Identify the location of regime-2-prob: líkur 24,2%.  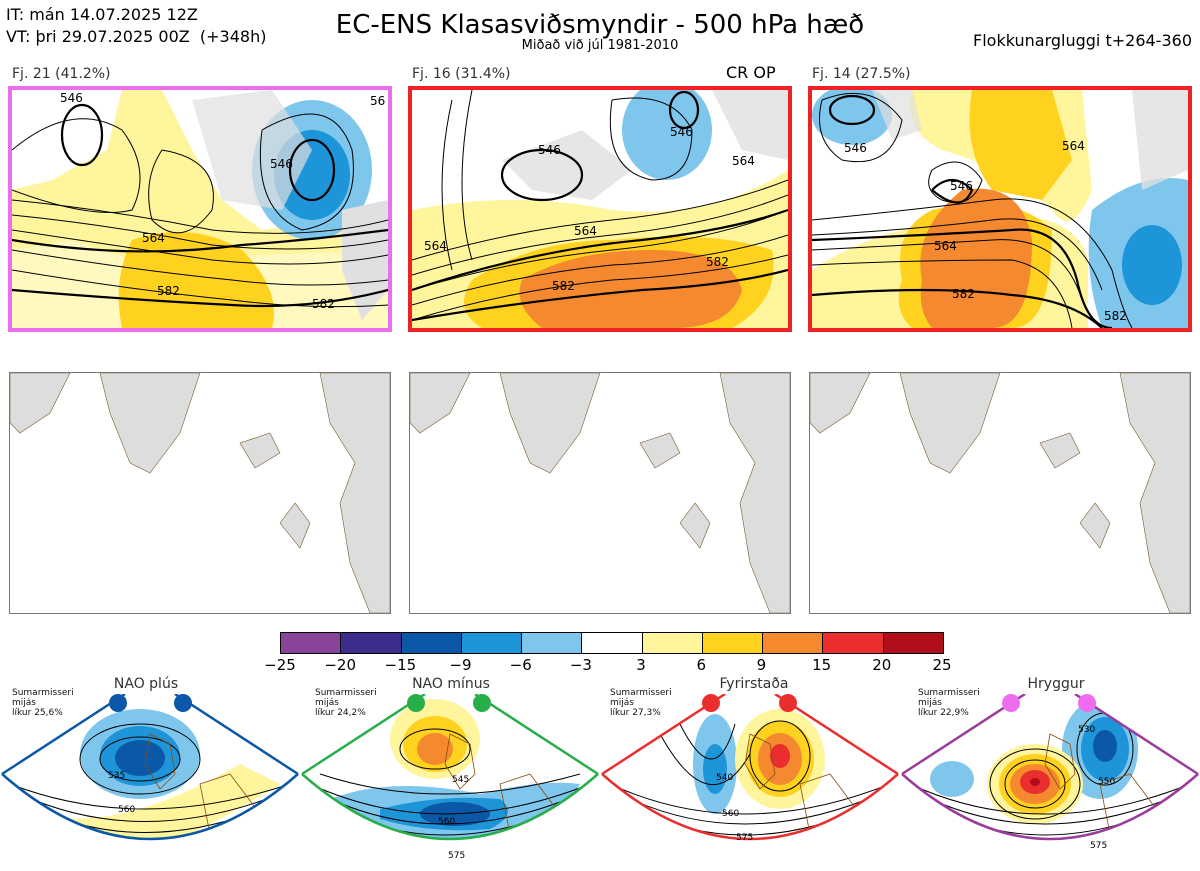
(340, 713).